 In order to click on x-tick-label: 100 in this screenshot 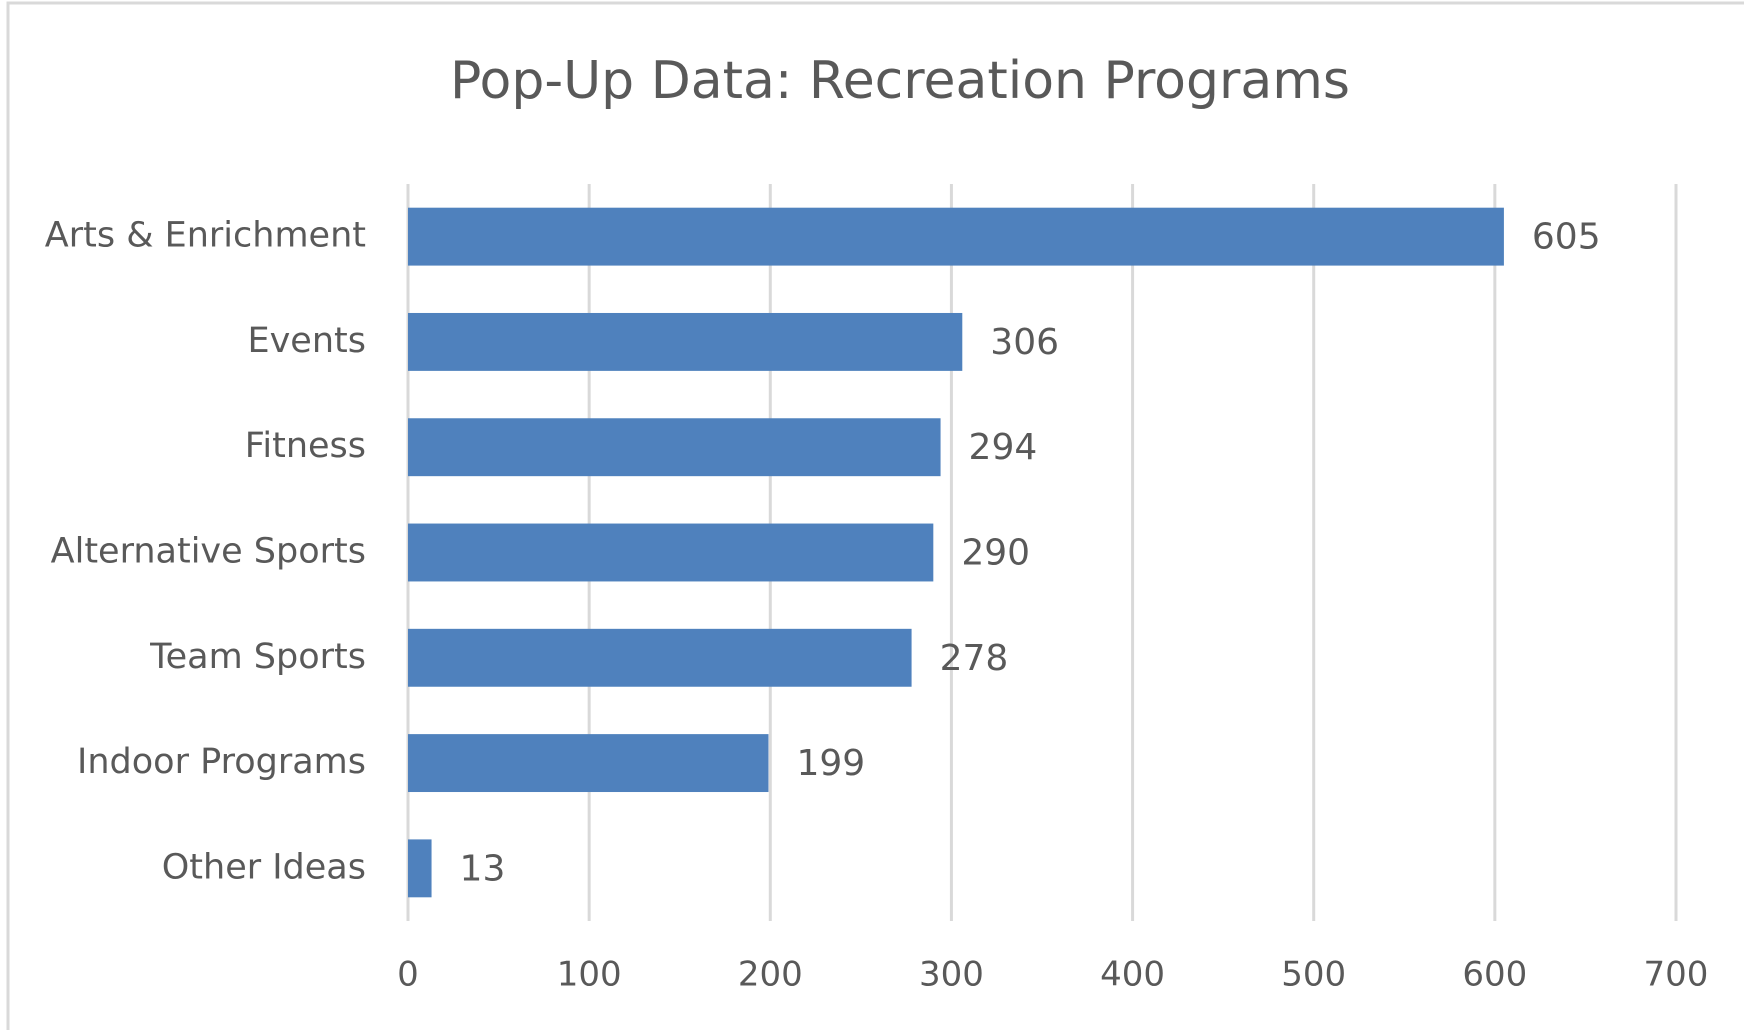, I will do `click(589, 975)`.